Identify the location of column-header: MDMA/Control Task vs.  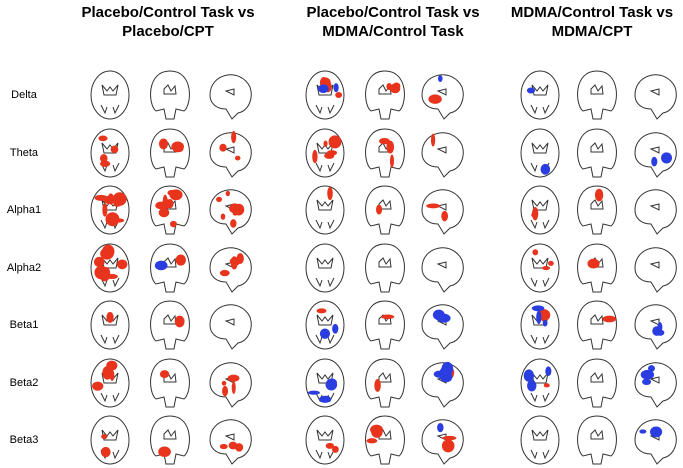
(592, 12).